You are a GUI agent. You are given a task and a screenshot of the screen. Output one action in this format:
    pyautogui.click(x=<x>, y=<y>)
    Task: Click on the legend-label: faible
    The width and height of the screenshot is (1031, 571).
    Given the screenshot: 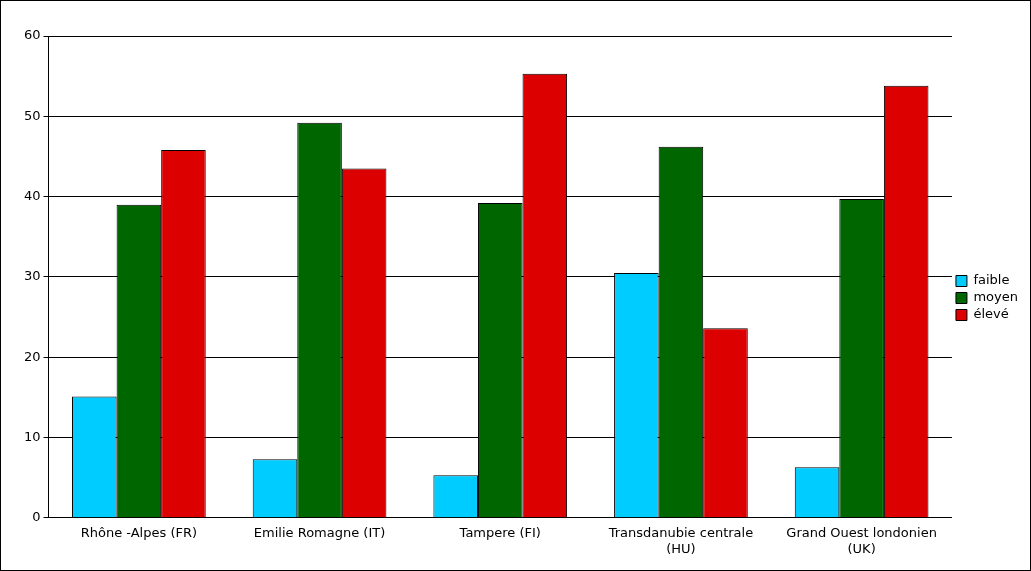 What is the action you would take?
    pyautogui.click(x=991, y=280)
    